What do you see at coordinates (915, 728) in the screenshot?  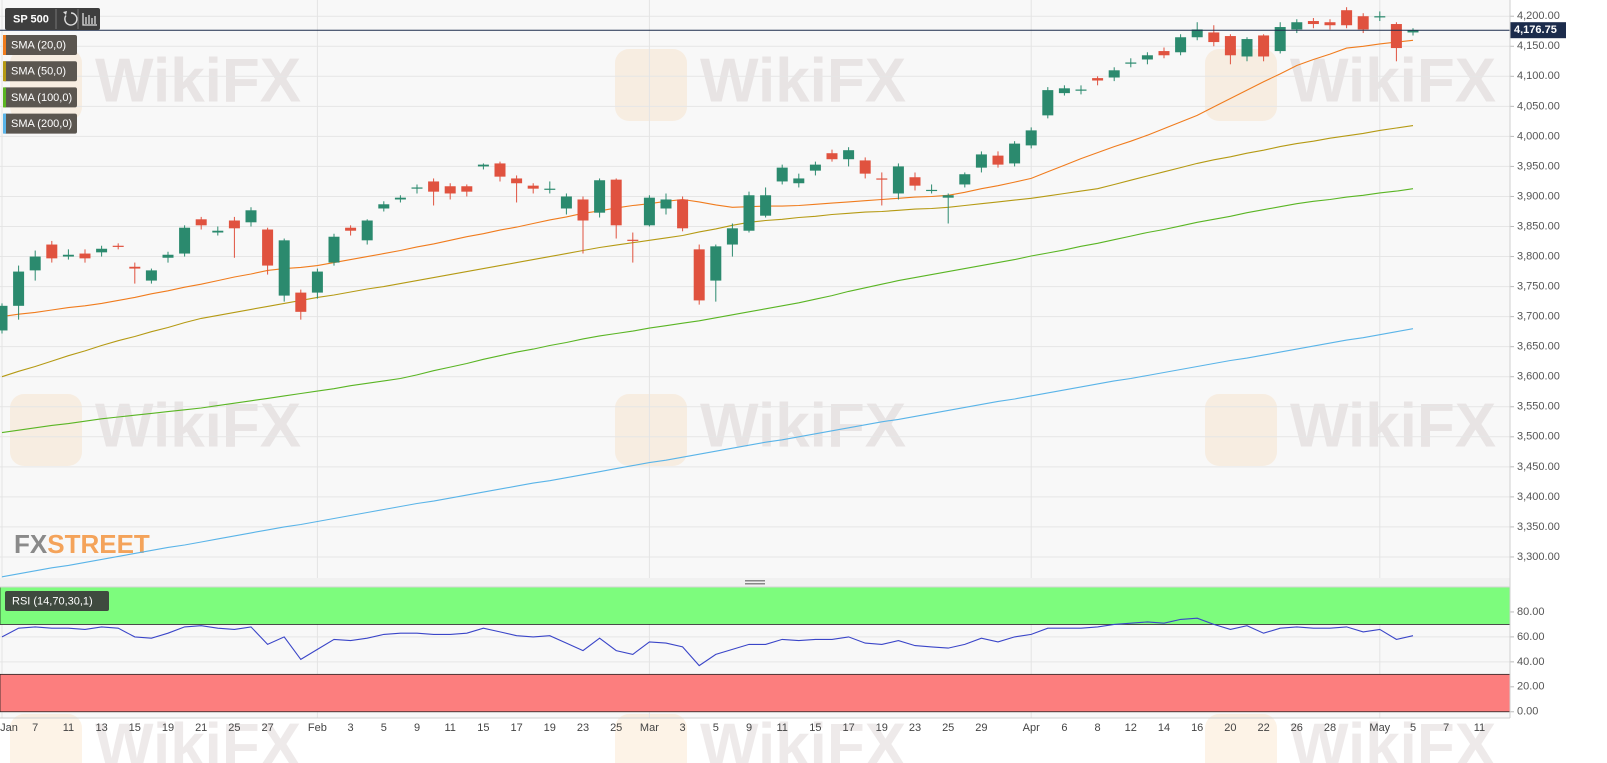 I see `x-tick-label: 23` at bounding box center [915, 728].